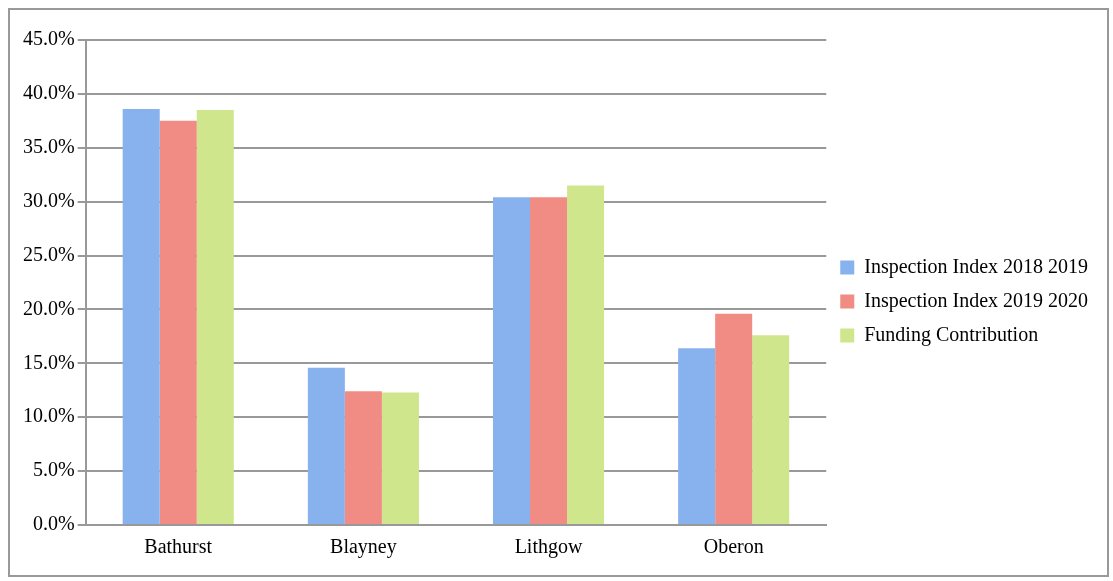  I want to click on y-tick-label: 25.0%, so click(48, 253).